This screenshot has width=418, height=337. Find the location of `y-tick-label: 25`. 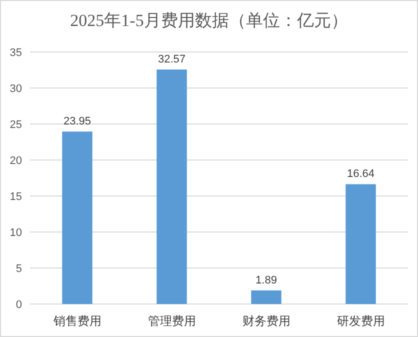

y-tick-label: 25 is located at coordinates (16, 125).